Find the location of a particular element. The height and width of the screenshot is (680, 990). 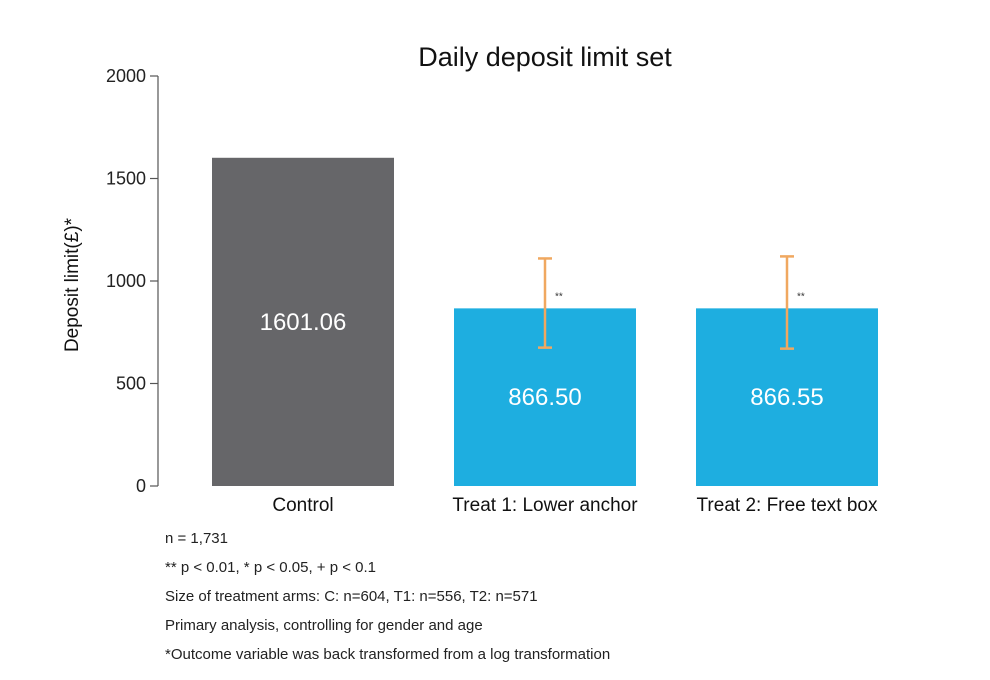

y-tick-label: 0 is located at coordinates (141, 486).